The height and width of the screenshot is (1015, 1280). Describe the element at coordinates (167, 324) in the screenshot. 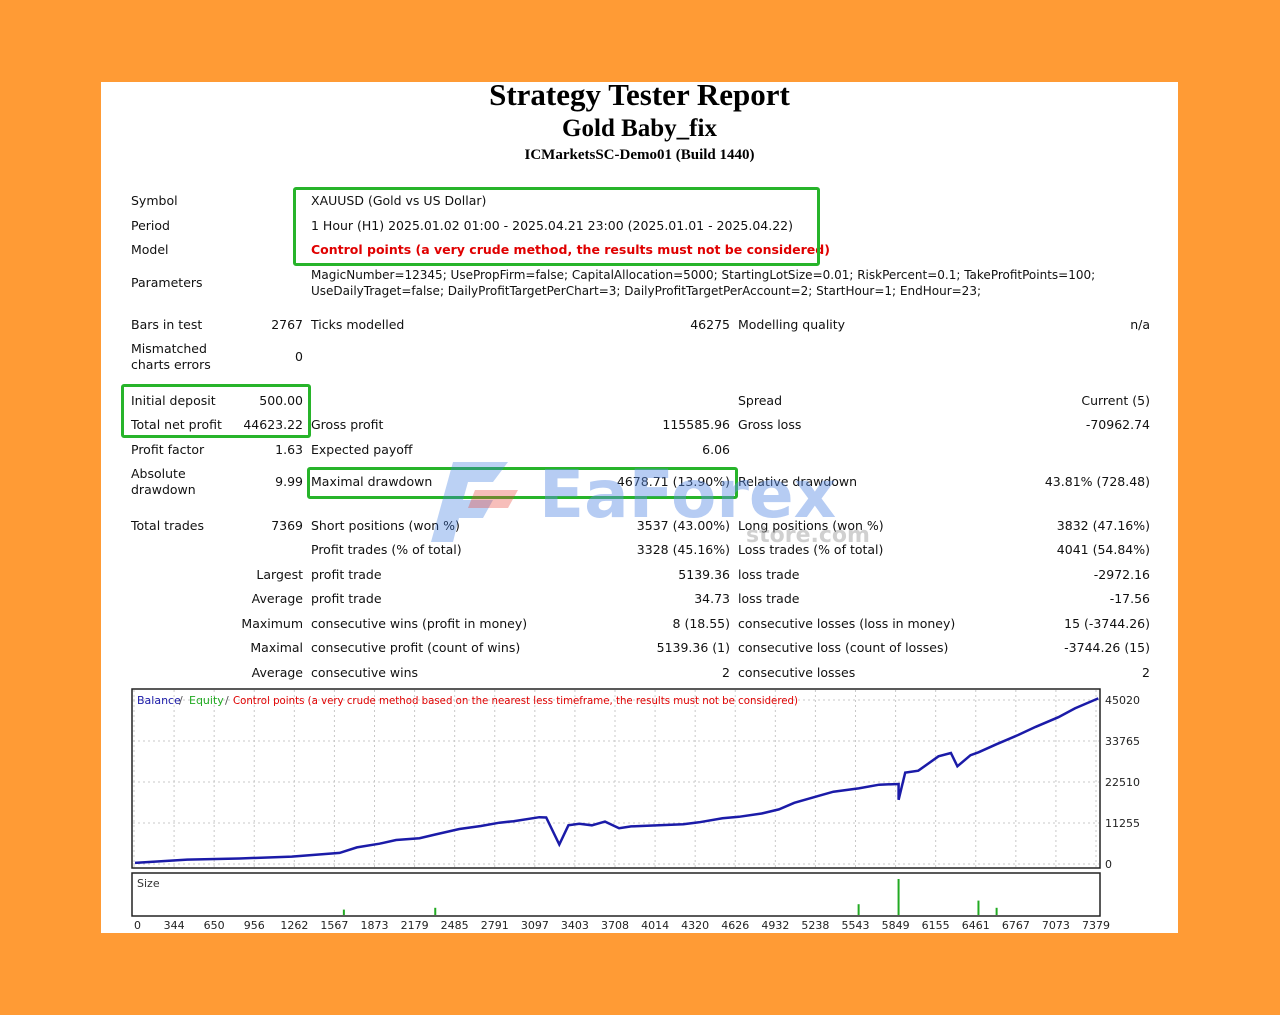

I see `bars-label: Bars in test` at that location.